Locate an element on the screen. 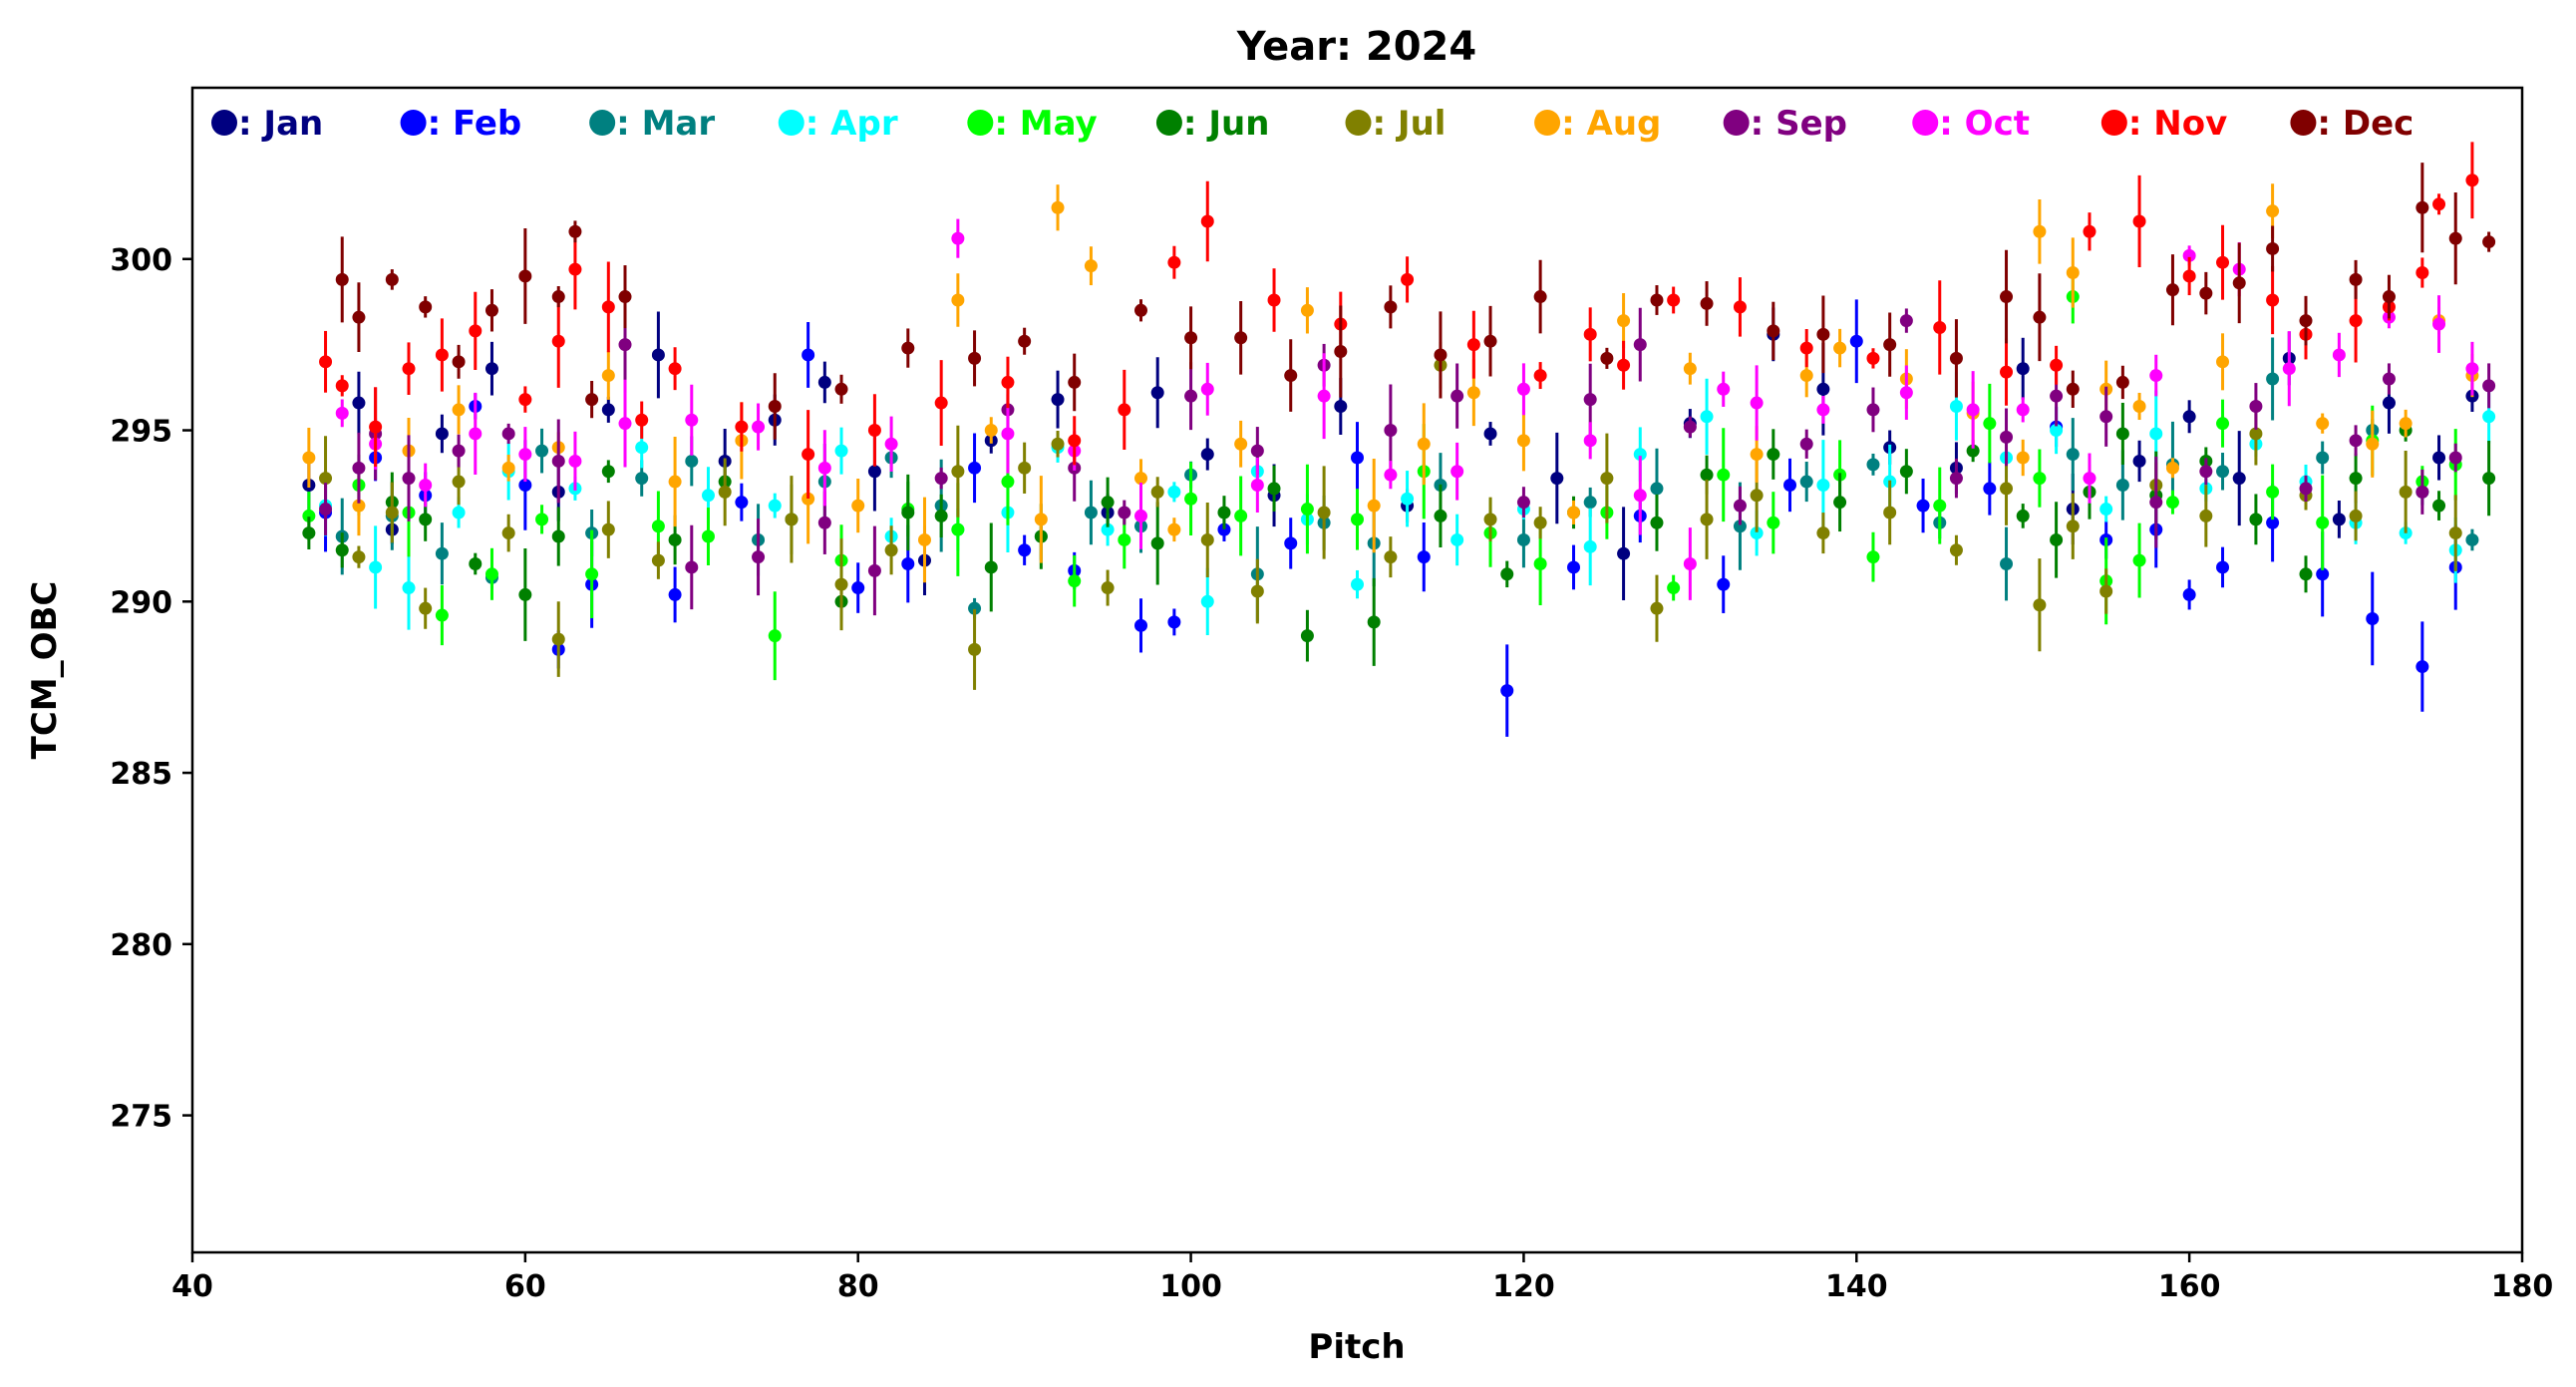 This screenshot has height=1387, width=2576. x-axis-label: Pitch is located at coordinates (1356, 1347).